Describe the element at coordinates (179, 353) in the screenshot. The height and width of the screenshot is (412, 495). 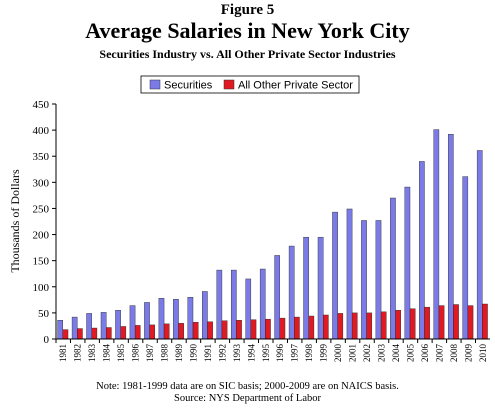
I see `x-tick-label: 1989` at that location.